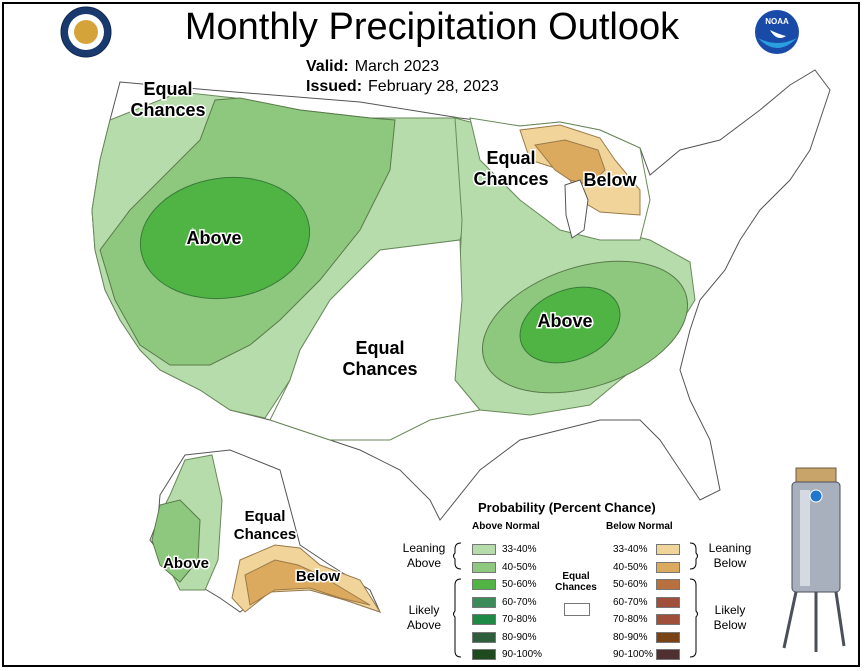  Describe the element at coordinates (424, 617) in the screenshot. I see `legend-likely-above: Likely Above` at that location.